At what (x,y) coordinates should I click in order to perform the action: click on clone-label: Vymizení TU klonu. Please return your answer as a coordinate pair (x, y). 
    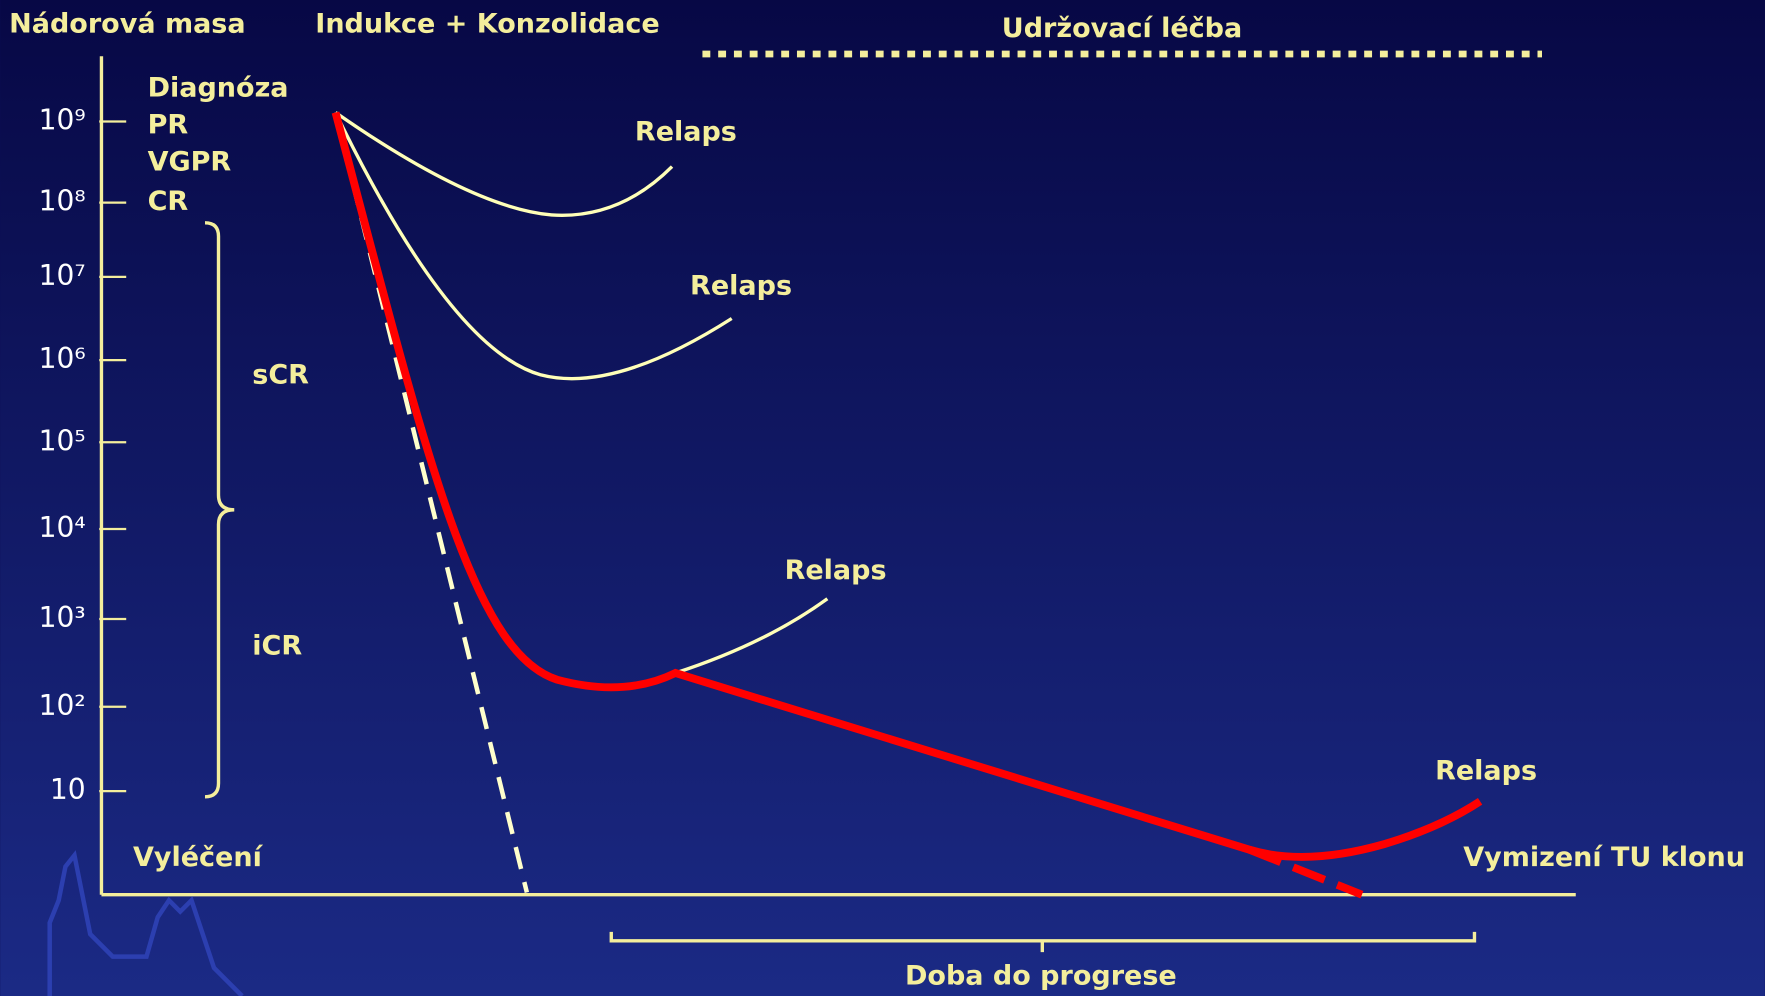
    Looking at the image, I should click on (1604, 857).